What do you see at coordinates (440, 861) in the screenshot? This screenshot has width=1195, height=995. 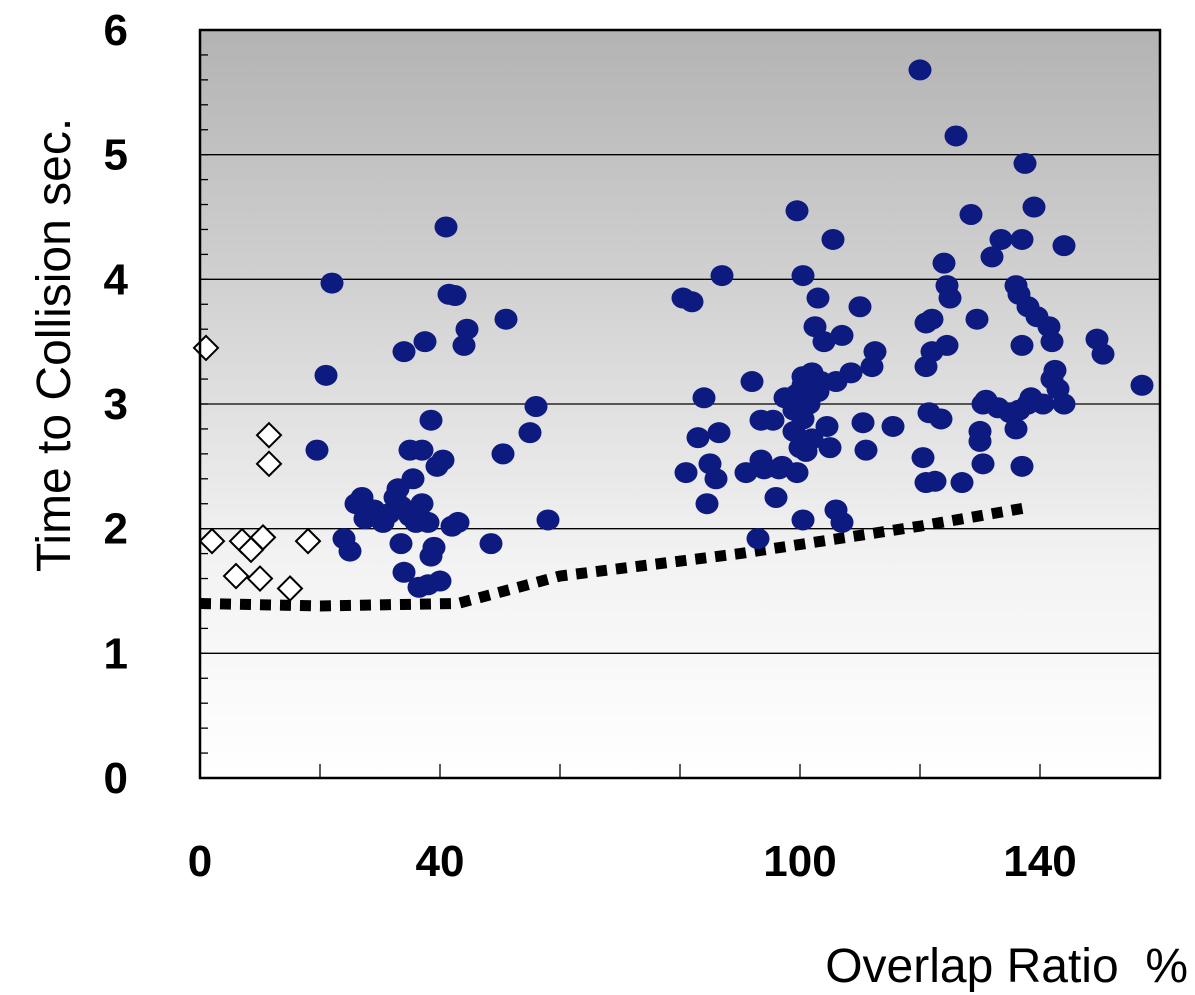 I see `x-tick-label: 40` at bounding box center [440, 861].